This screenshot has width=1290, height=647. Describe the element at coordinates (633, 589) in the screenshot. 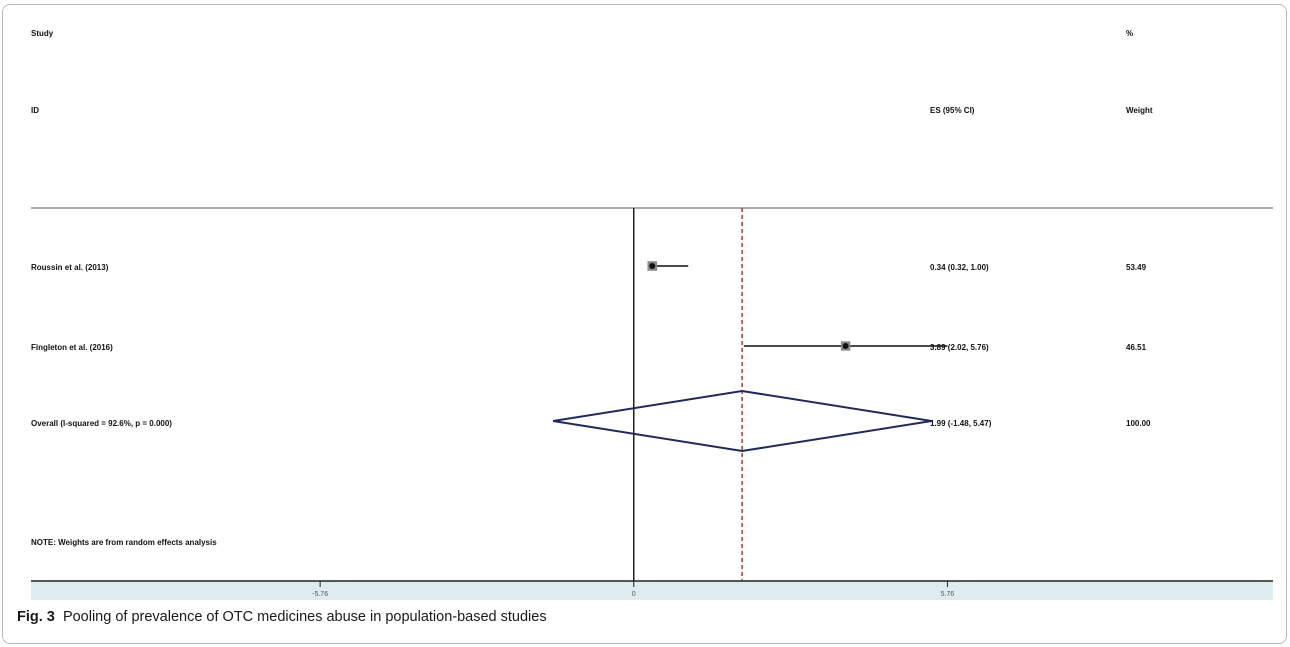

I see `x-ticks: -5.76 0 5.76` at that location.